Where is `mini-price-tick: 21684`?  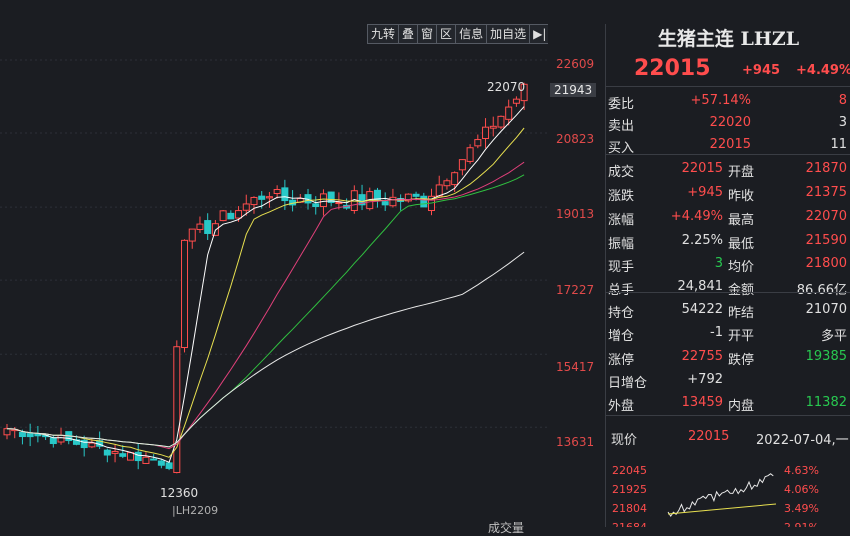
mini-price-tick: 21684 is located at coordinates (629, 524).